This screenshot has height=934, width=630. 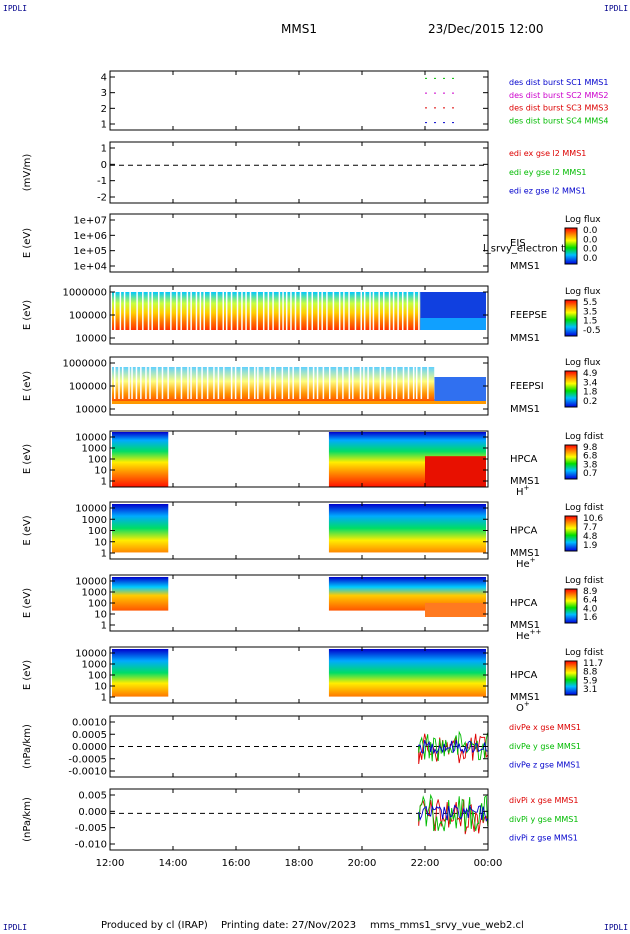 I want to click on species-charge: ++, so click(x=536, y=632).